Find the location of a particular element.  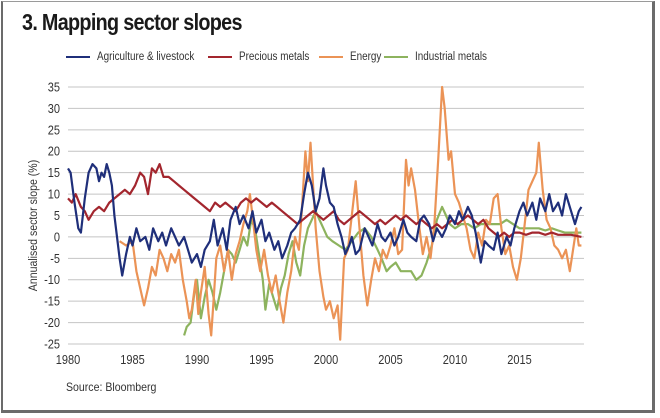

y-tick-label: 35 is located at coordinates (54, 88).